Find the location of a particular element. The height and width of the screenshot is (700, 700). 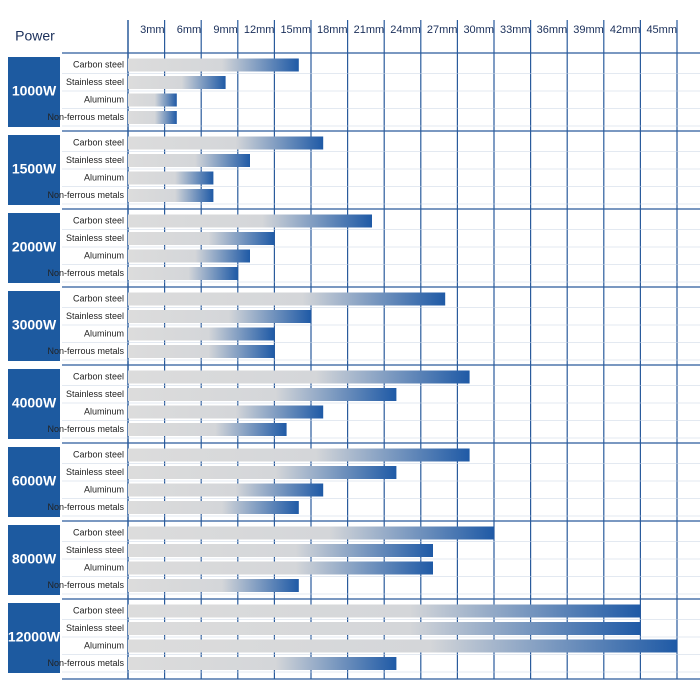

x-tick-label: 9mm is located at coordinates (225, 30).